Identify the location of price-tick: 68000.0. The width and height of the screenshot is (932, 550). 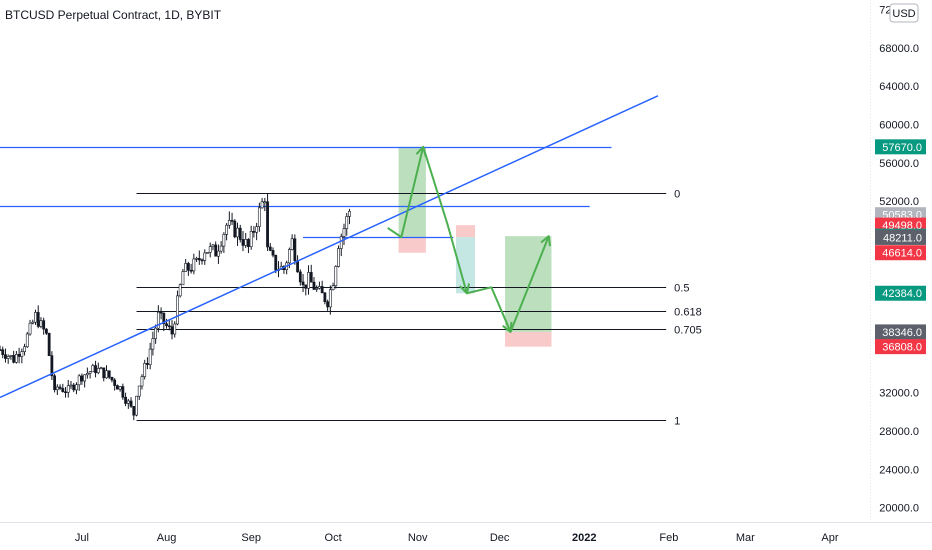
(899, 49).